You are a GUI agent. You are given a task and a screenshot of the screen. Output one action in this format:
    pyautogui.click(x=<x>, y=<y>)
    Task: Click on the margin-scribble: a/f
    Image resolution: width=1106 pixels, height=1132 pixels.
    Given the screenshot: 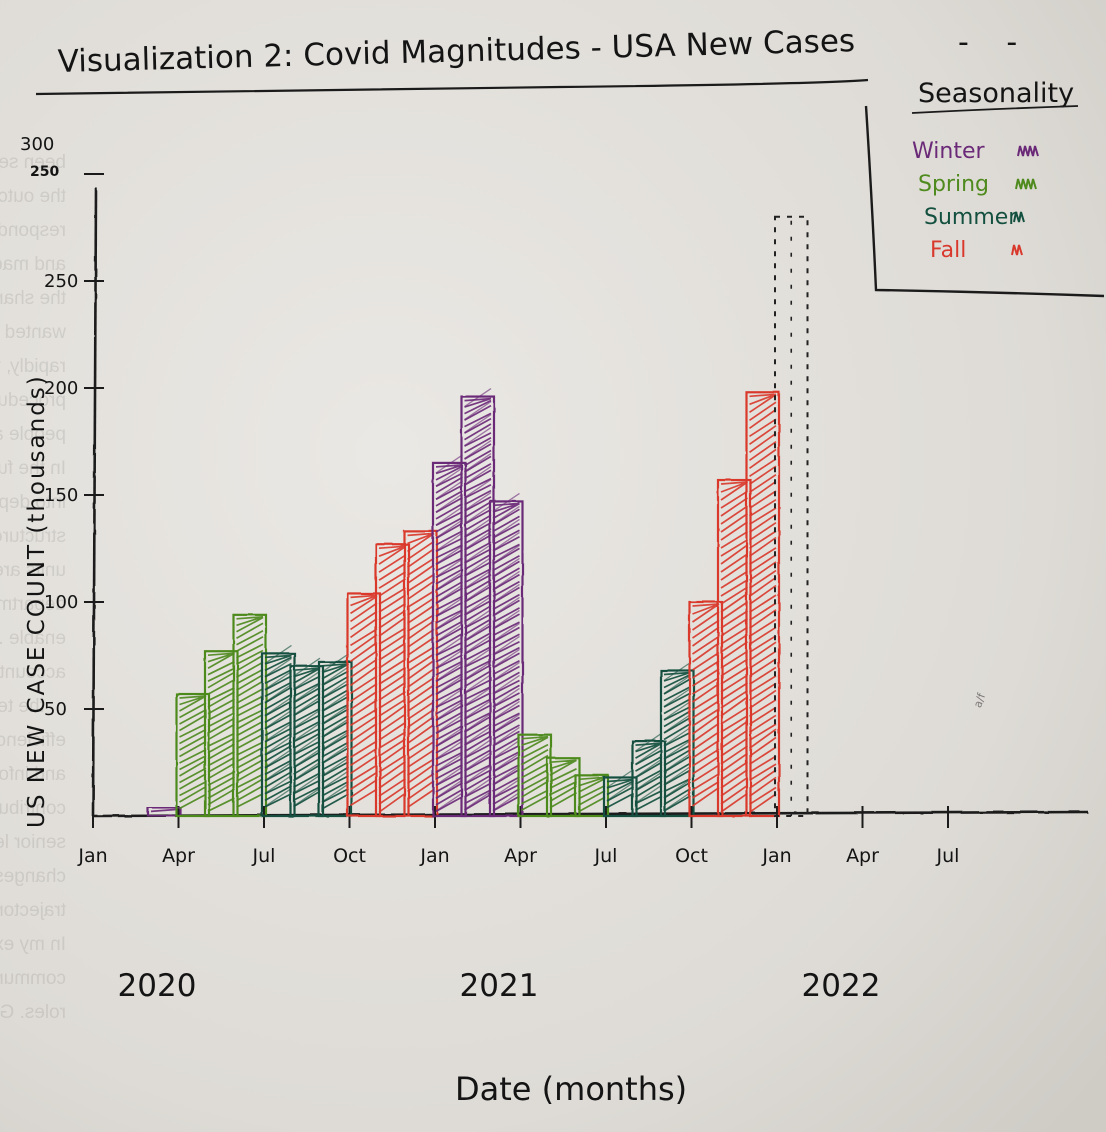 What is the action you would take?
    pyautogui.click(x=979, y=700)
    